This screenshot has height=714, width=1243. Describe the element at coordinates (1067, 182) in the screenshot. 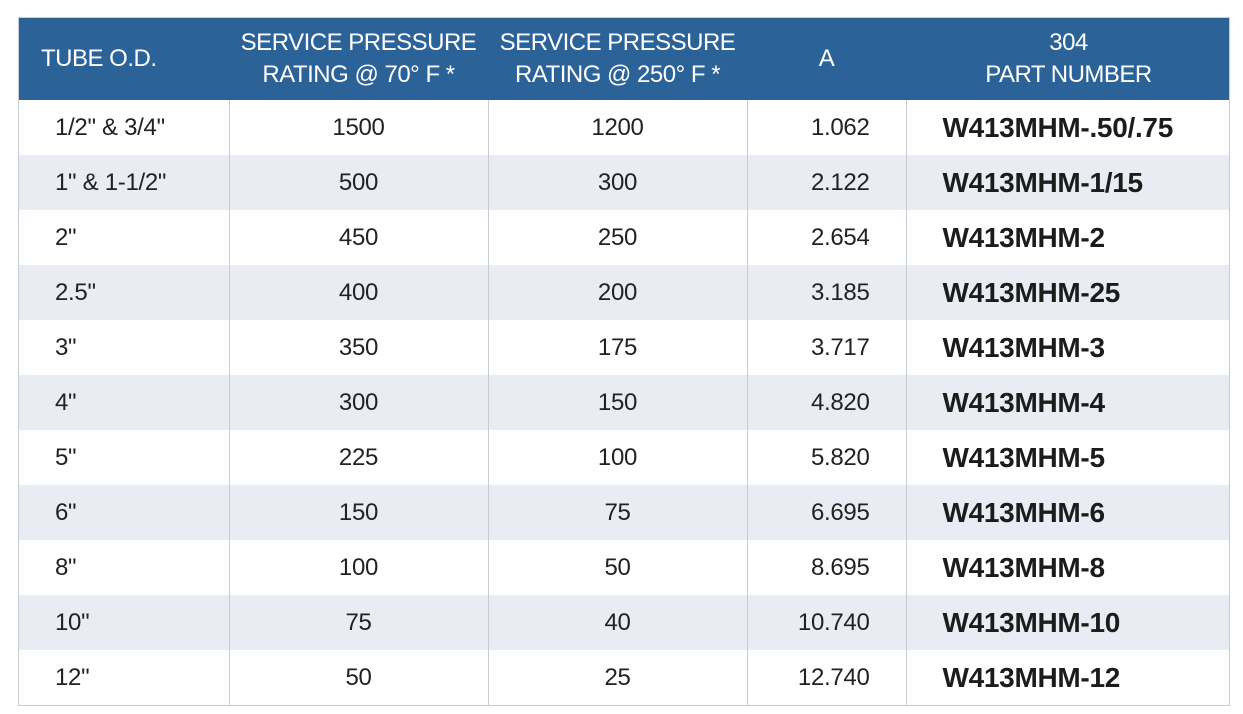

I see `cell-part-number: W413MHM-1/15` at that location.